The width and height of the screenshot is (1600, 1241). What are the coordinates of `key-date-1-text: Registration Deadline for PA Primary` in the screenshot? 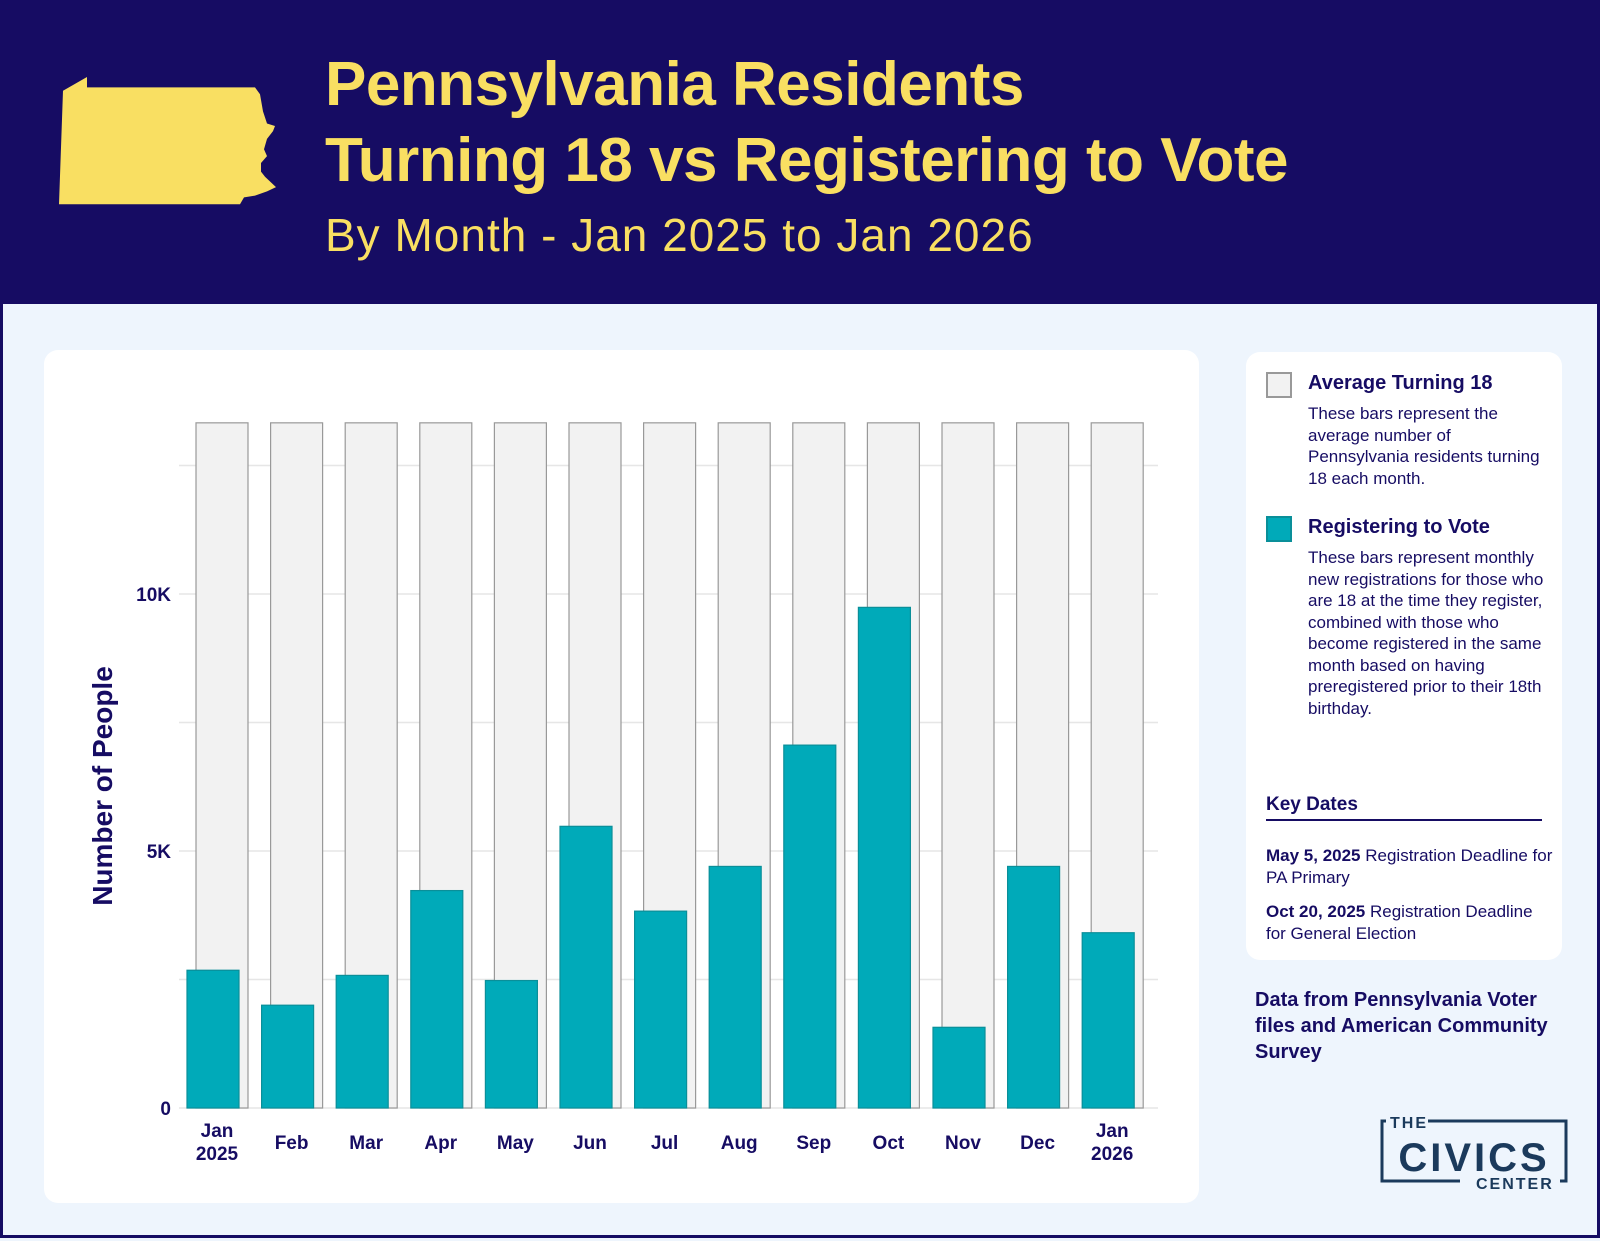 It's located at (1409, 866).